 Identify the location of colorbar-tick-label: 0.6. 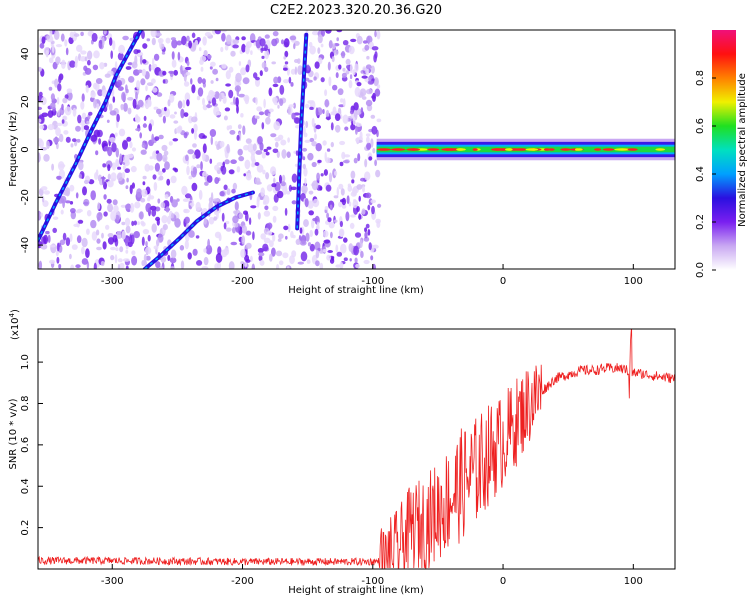
(700, 126).